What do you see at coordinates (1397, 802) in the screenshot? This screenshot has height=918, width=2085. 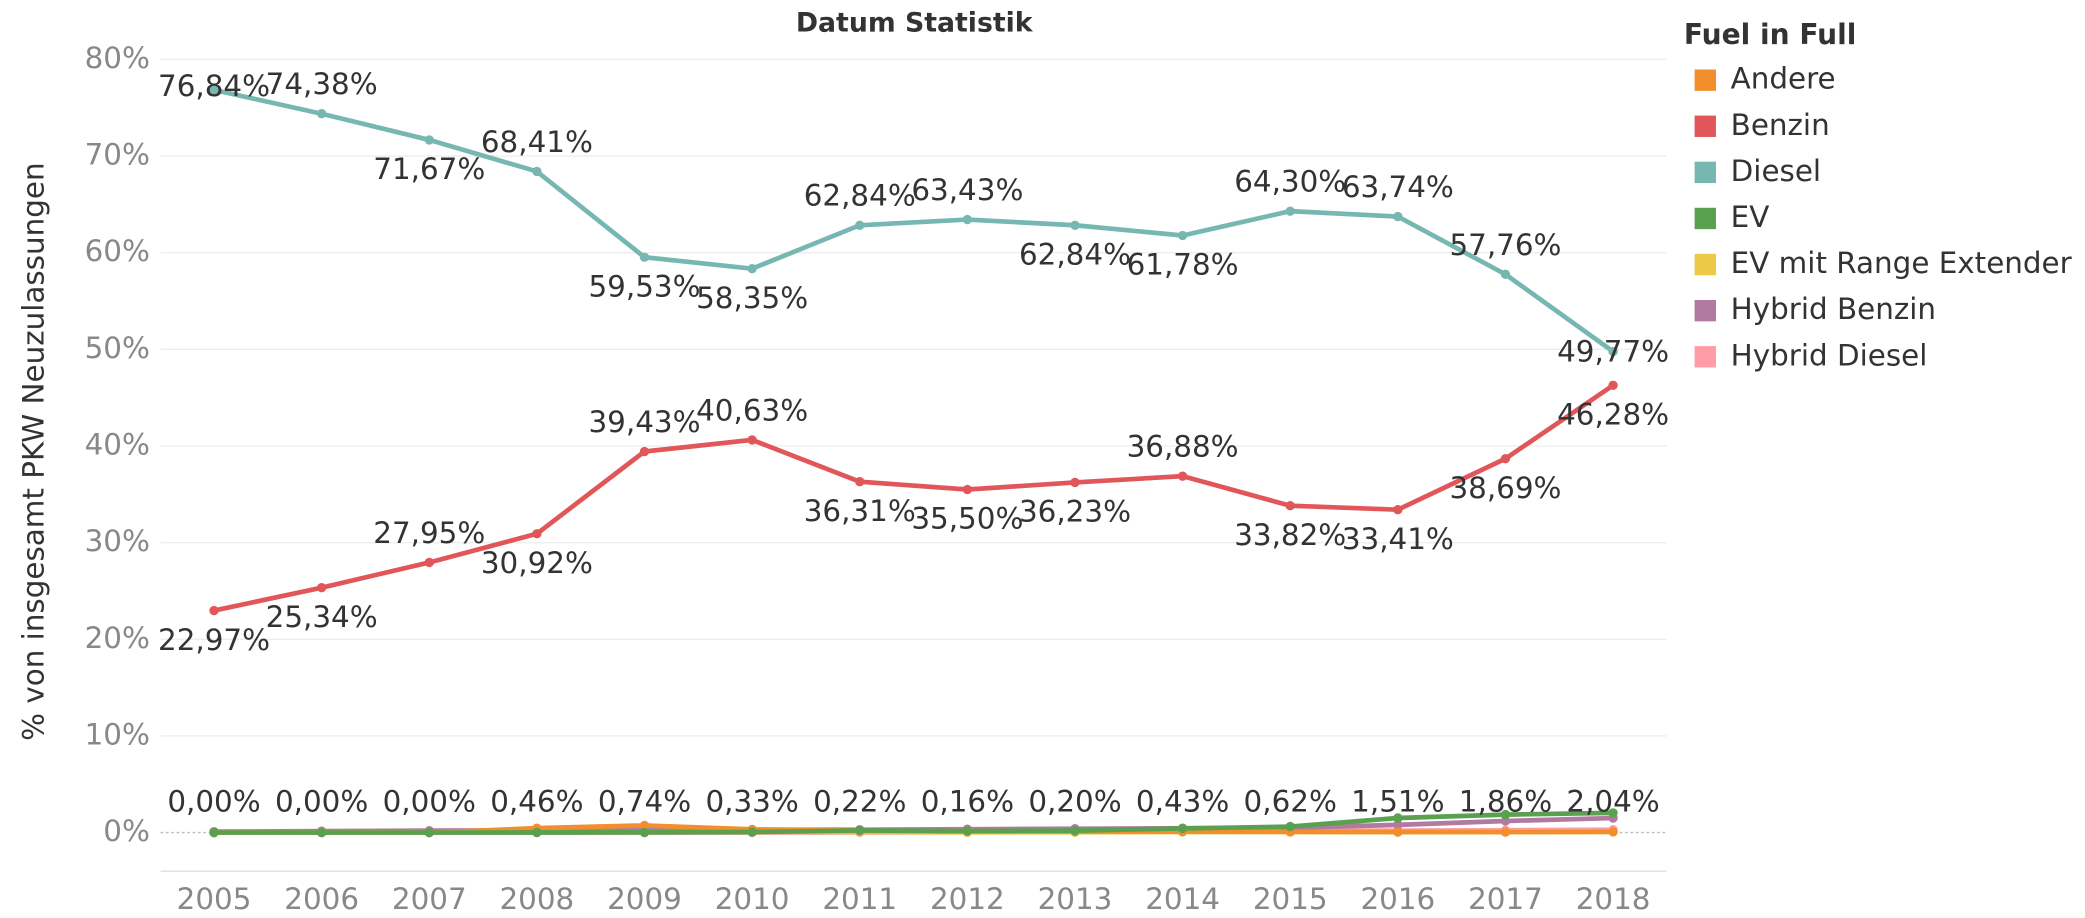 I see `data-label: 1,51%` at bounding box center [1397, 802].